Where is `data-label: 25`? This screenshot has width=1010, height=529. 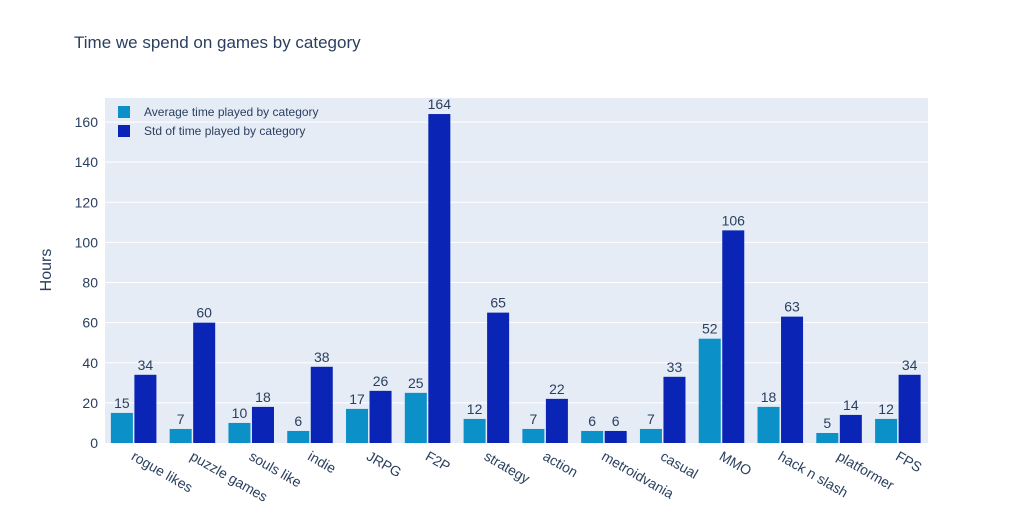 data-label: 25 is located at coordinates (416, 383).